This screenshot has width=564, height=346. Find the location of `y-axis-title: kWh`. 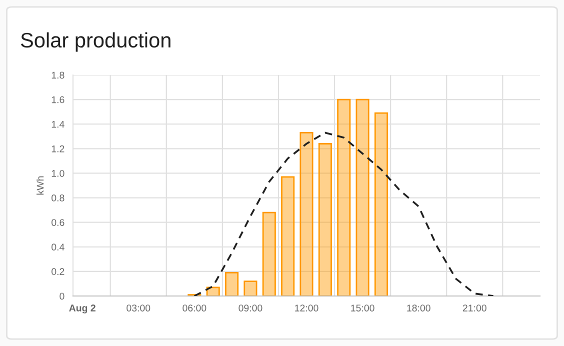

y-axis-title: kWh is located at coordinates (40, 185).